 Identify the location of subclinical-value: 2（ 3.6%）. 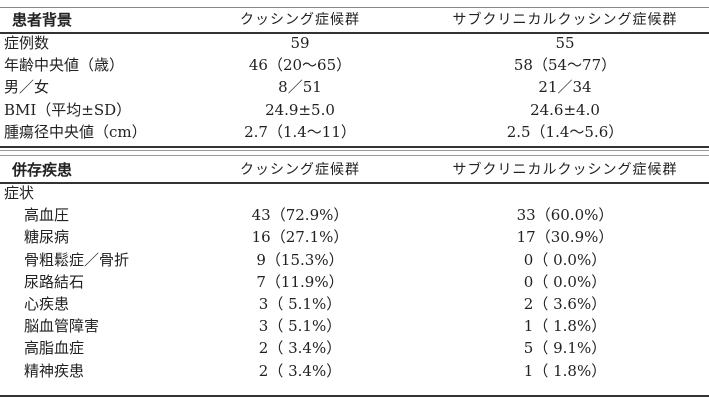
(565, 303).